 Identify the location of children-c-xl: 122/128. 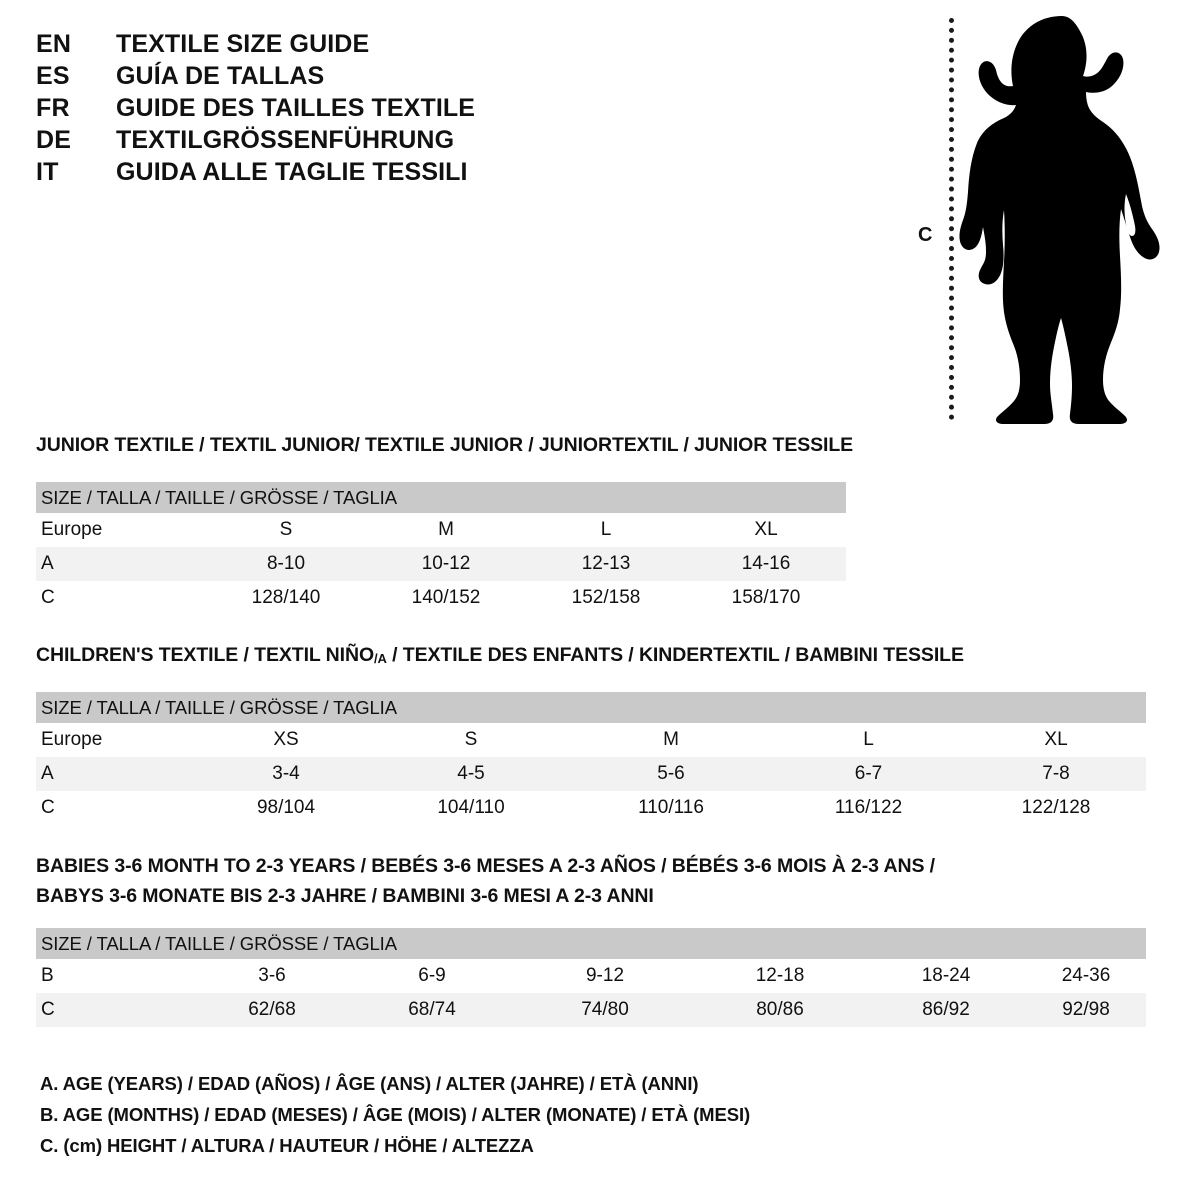
(1056, 808).